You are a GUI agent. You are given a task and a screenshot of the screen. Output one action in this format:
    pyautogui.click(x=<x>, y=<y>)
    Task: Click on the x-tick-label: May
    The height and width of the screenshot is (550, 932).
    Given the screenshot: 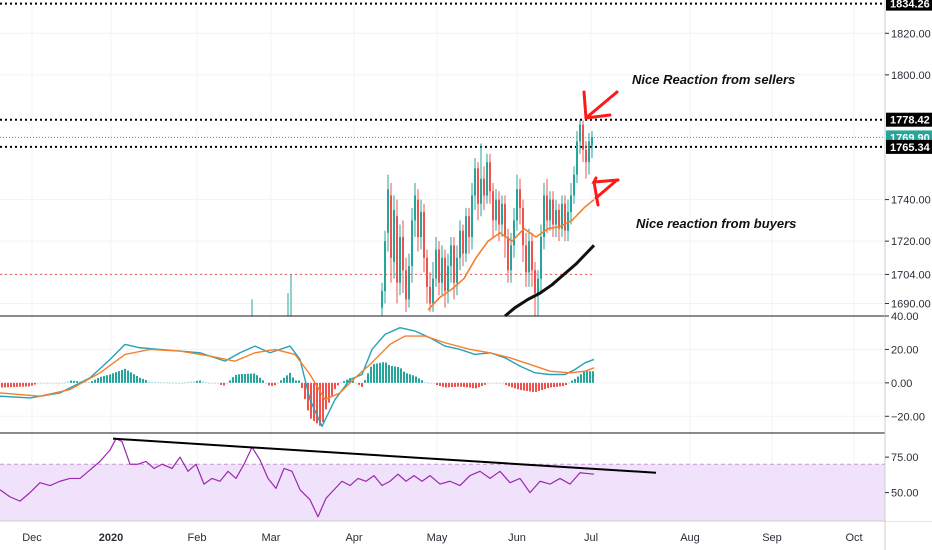 What is the action you would take?
    pyautogui.click(x=437, y=538)
    